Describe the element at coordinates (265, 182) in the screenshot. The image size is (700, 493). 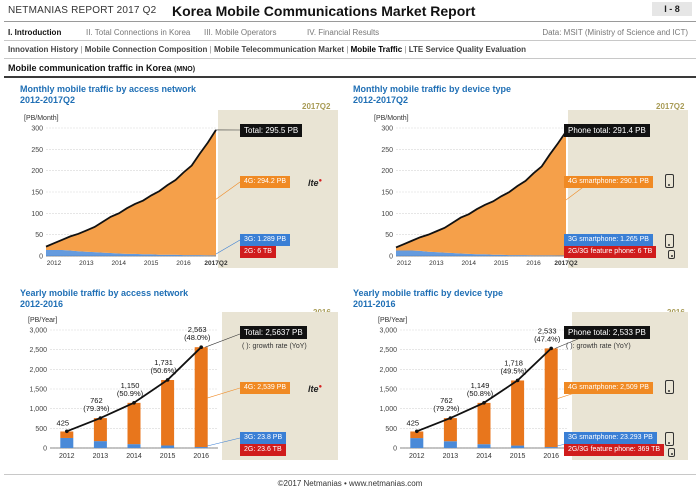
I see `chart1-4g-label: 4G: 294.2 PB` at that location.